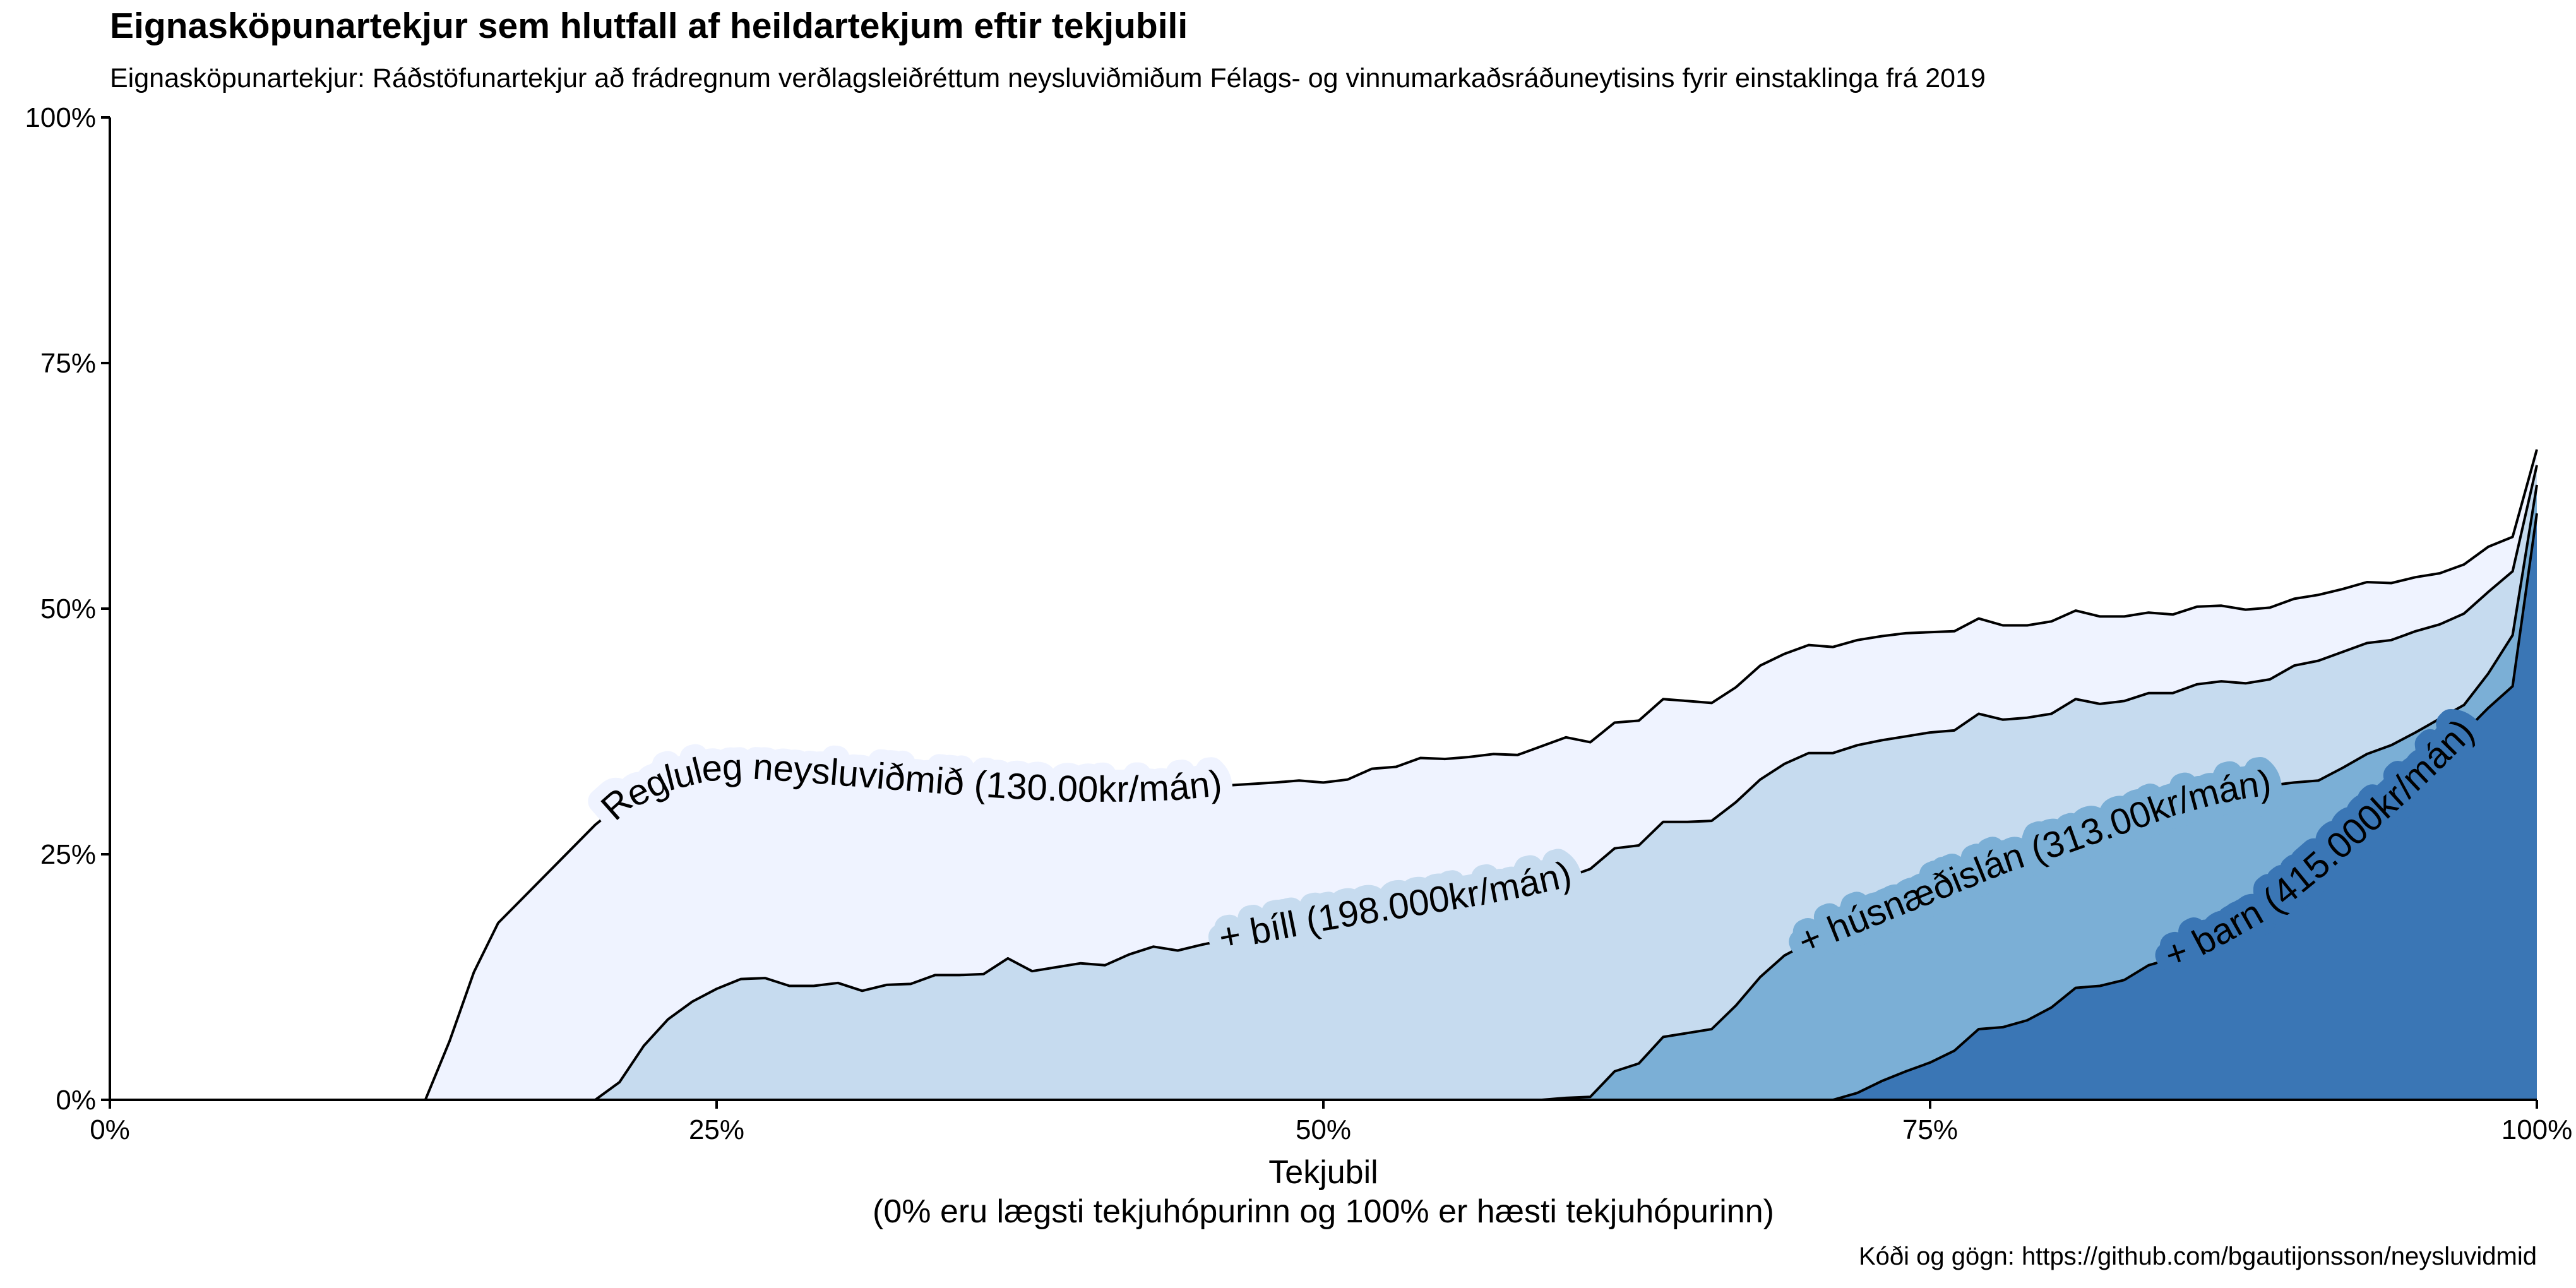  I want to click on x-axis-title: Tekjubil, so click(1323, 1172).